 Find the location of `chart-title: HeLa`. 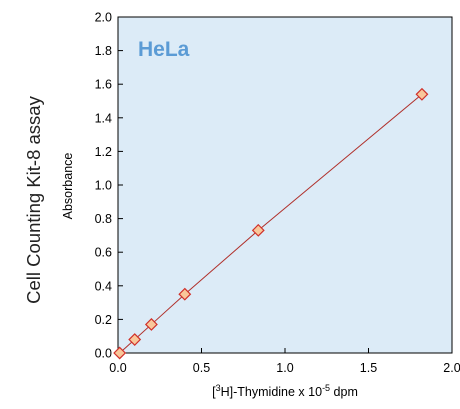

chart-title: HeLa is located at coordinates (164, 49).